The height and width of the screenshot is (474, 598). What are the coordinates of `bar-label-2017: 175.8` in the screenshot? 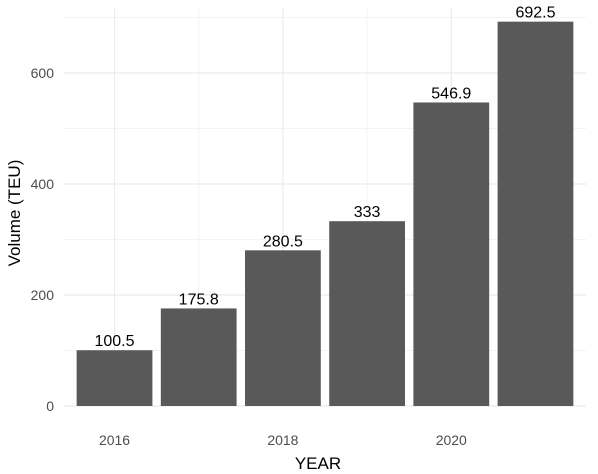 It's located at (199, 299).